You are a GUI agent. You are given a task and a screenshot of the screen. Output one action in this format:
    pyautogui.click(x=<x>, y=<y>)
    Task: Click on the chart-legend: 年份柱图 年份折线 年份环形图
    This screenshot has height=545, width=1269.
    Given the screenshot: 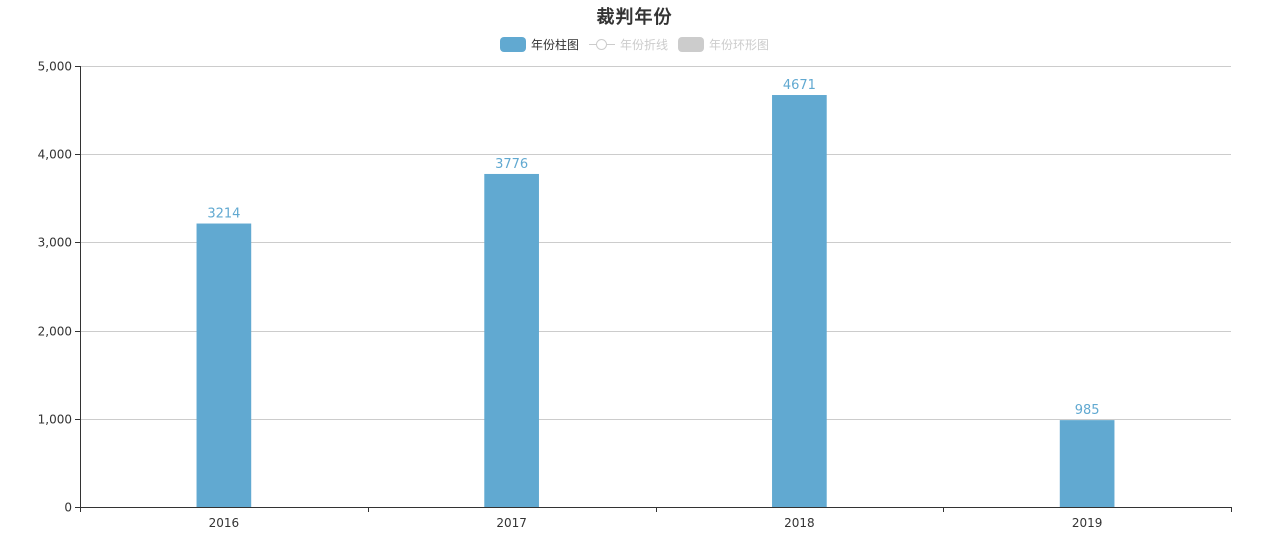 What is the action you would take?
    pyautogui.click(x=634, y=44)
    